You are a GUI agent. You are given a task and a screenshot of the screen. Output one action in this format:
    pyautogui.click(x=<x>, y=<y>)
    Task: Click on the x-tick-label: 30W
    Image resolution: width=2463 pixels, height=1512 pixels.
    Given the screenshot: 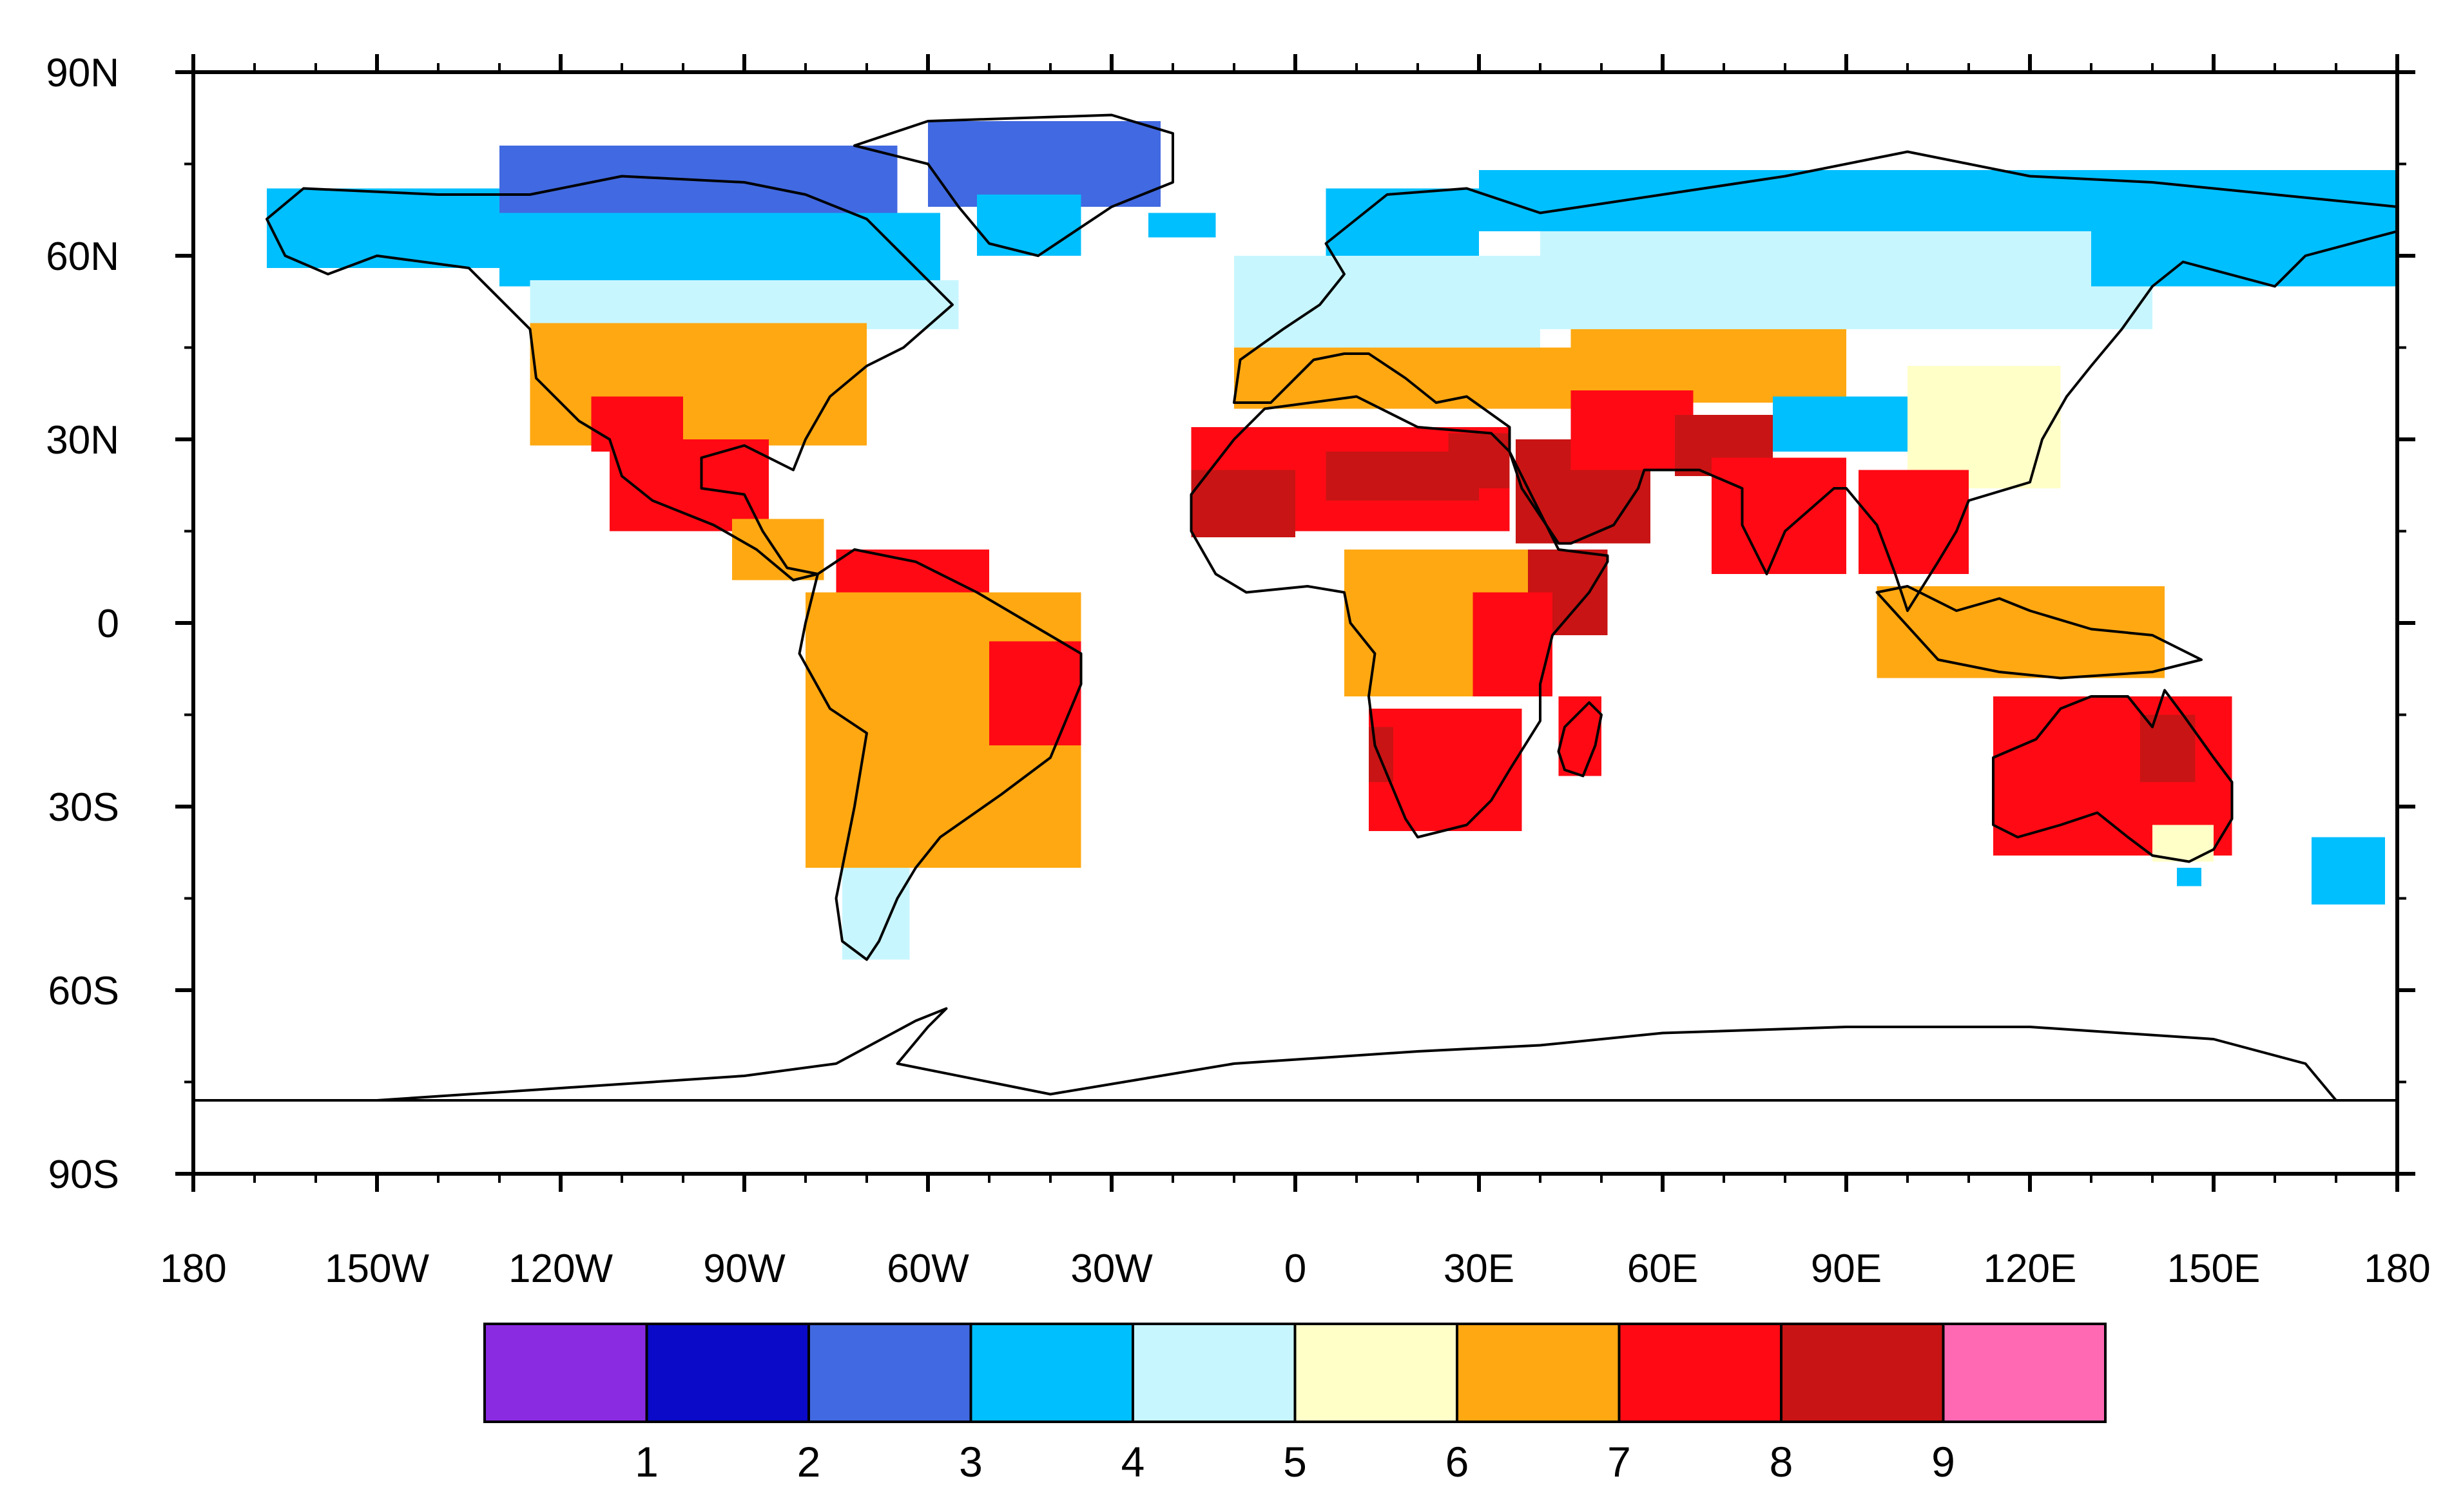 What is the action you would take?
    pyautogui.click(x=1111, y=1269)
    